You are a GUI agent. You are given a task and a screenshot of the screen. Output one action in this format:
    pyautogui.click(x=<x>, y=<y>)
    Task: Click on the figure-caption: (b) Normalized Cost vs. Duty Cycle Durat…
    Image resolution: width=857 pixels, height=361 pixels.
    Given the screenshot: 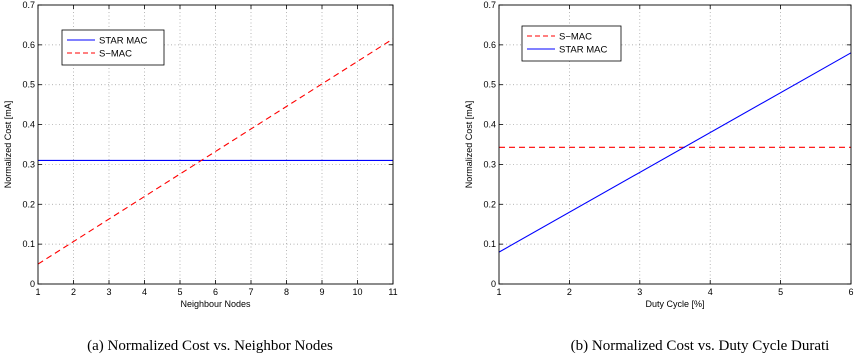 What is the action you would take?
    pyautogui.click(x=700, y=346)
    